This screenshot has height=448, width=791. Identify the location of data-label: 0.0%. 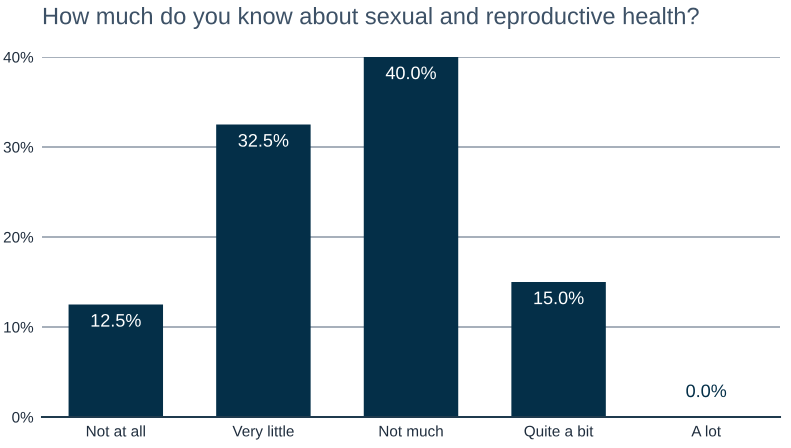
(706, 391).